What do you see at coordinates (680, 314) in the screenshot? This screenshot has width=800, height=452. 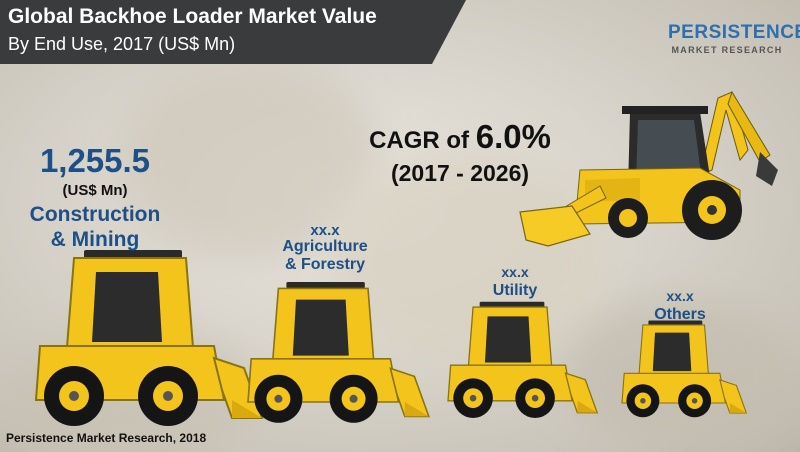 I see `category-label-others: Others` at bounding box center [680, 314].